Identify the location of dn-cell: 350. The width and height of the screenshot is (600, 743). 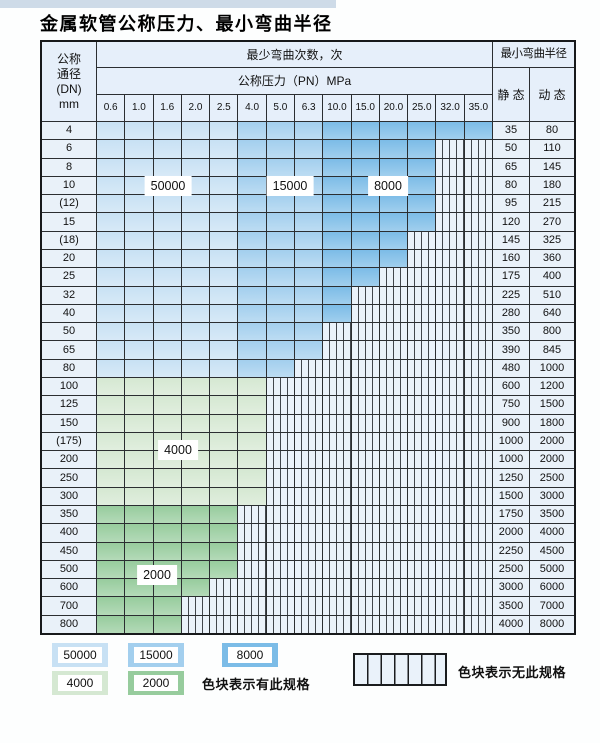
(69, 515).